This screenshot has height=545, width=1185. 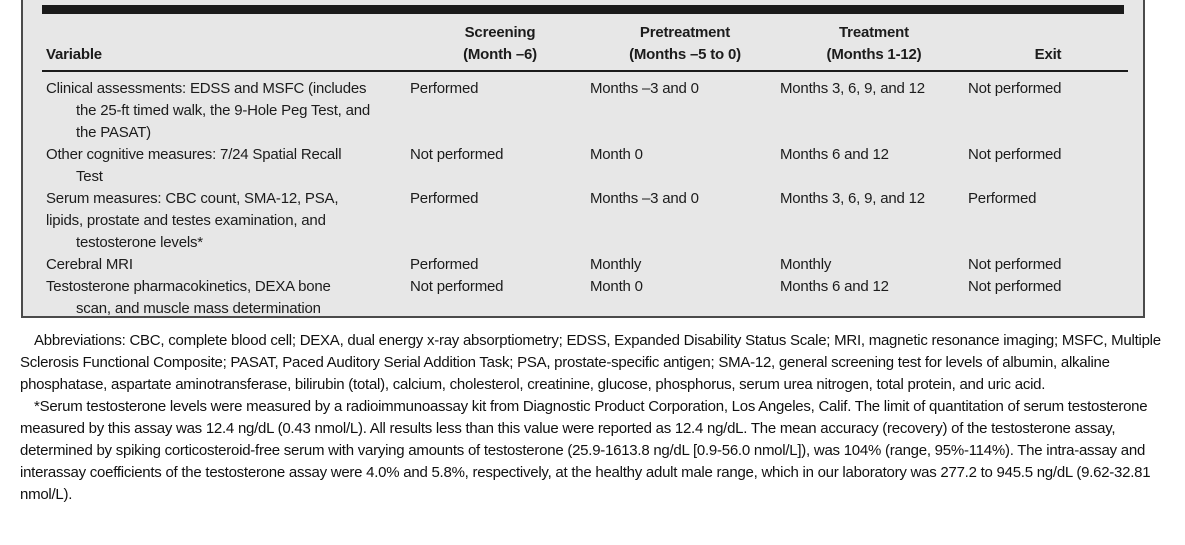 What do you see at coordinates (583, 9) in the screenshot?
I see `table-top-rule` at bounding box center [583, 9].